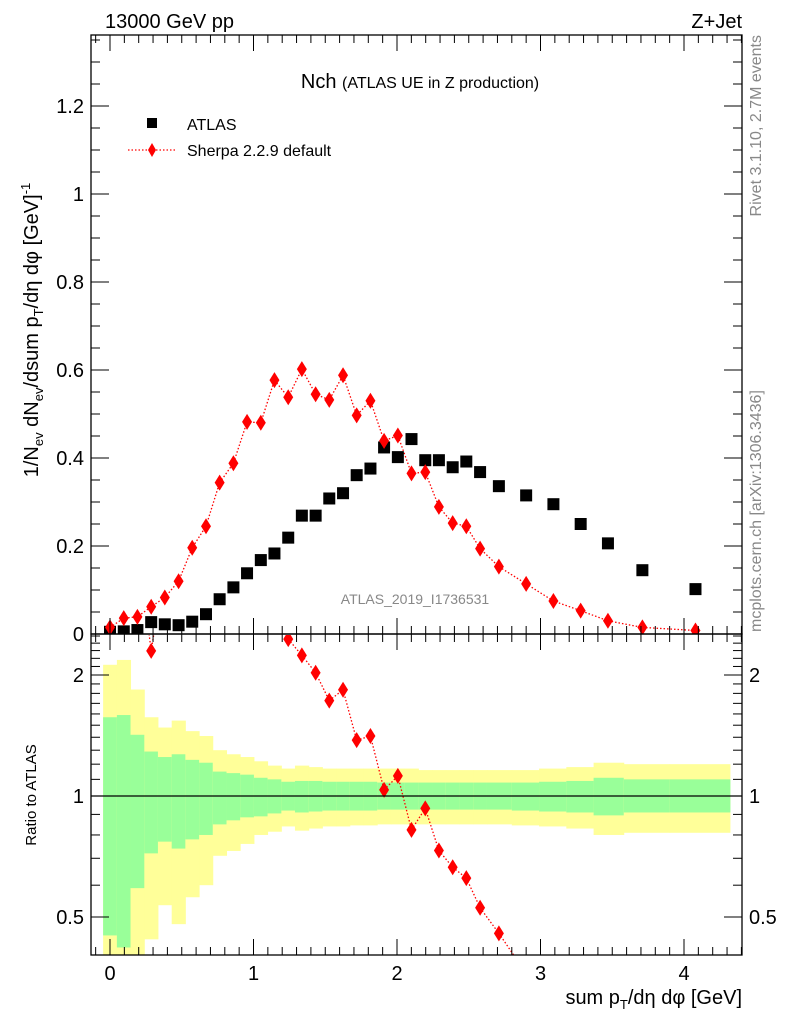 This screenshot has width=786, height=1024. What do you see at coordinates (70, 547) in the screenshot?
I see `y-tick-label: 0.2` at bounding box center [70, 547].